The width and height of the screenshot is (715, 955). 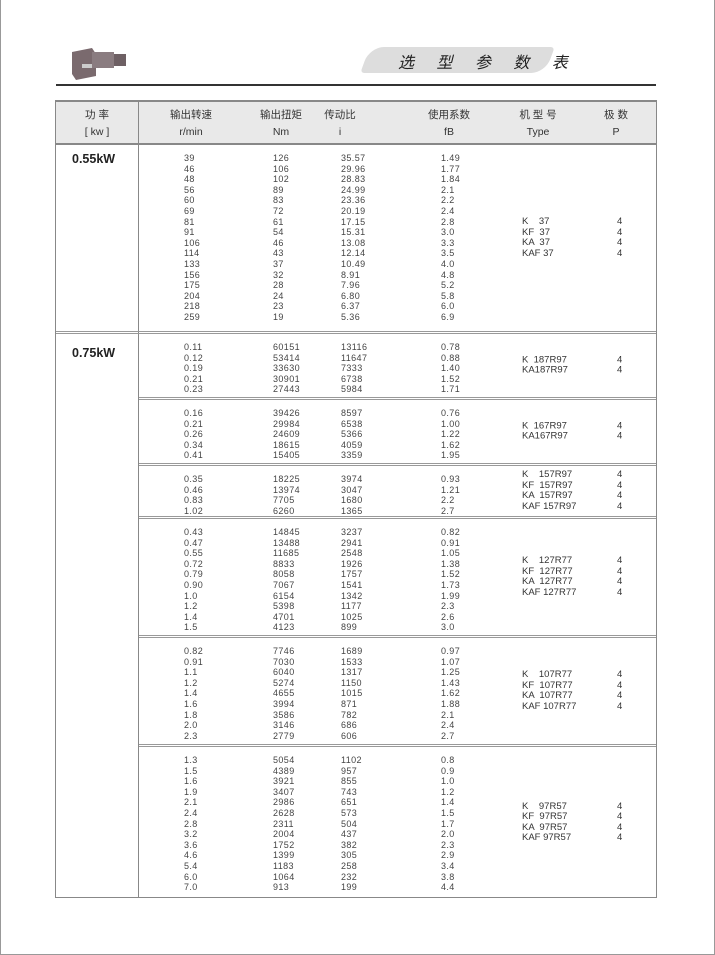 What do you see at coordinates (448, 714) in the screenshot?
I see `table-cell: 2.1` at bounding box center [448, 714].